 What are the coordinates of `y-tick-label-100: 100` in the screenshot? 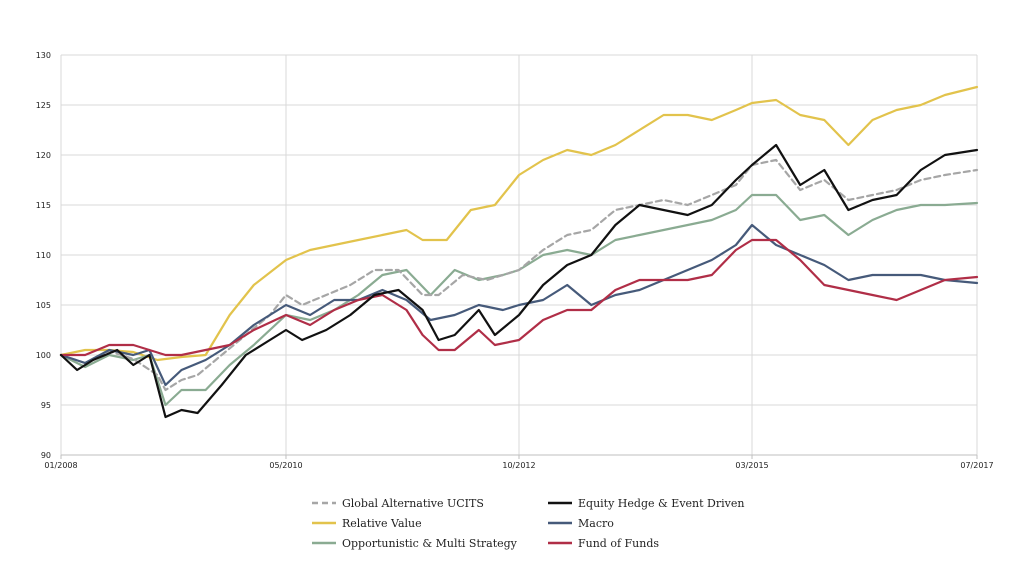 It's located at (43, 355).